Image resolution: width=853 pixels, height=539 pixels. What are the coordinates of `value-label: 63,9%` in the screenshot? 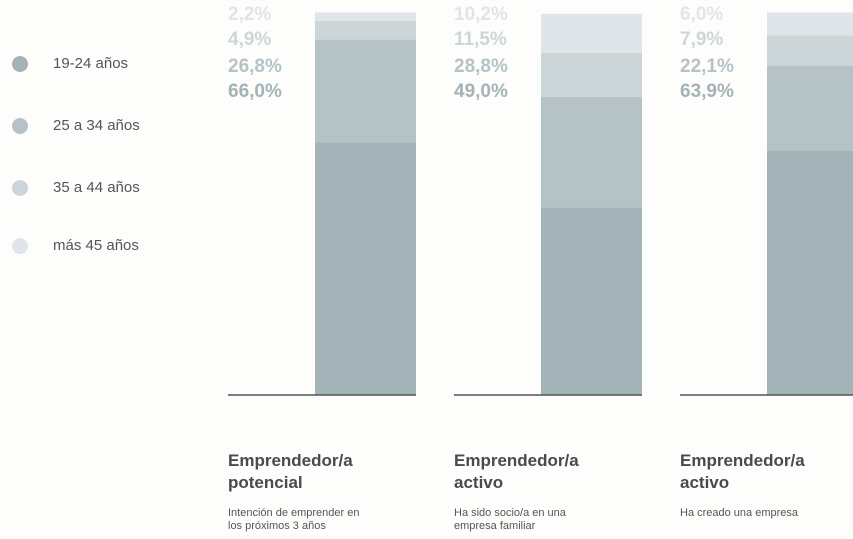 It's located at (707, 91).